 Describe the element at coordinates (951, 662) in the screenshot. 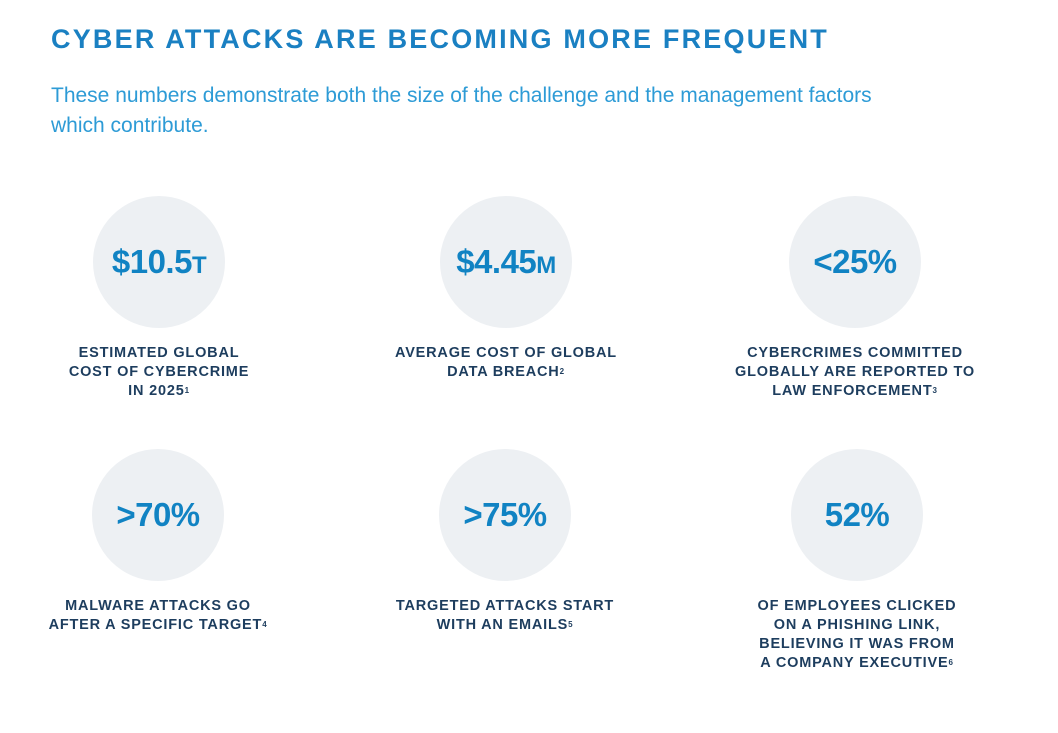

I see `footnote-marker: 6` at that location.